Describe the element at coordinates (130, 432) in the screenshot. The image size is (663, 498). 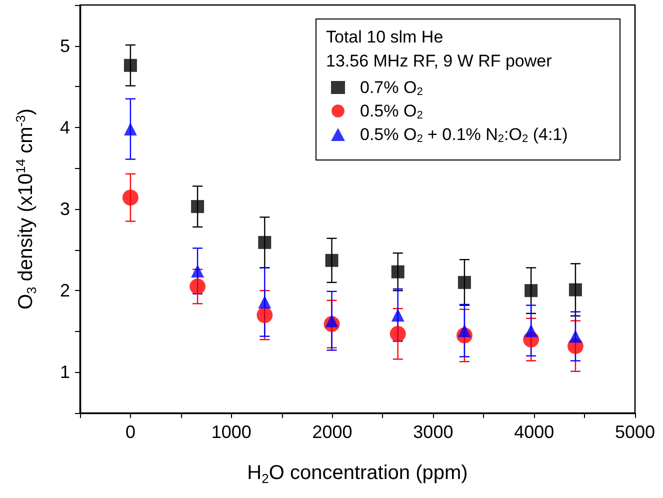
I see `x-tick-label: 0` at that location.